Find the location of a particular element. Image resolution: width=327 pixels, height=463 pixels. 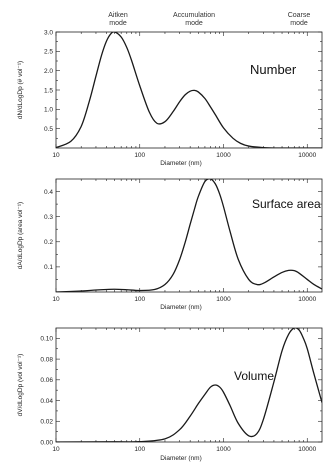

y-tick-label: 2.0 is located at coordinates (48, 71).